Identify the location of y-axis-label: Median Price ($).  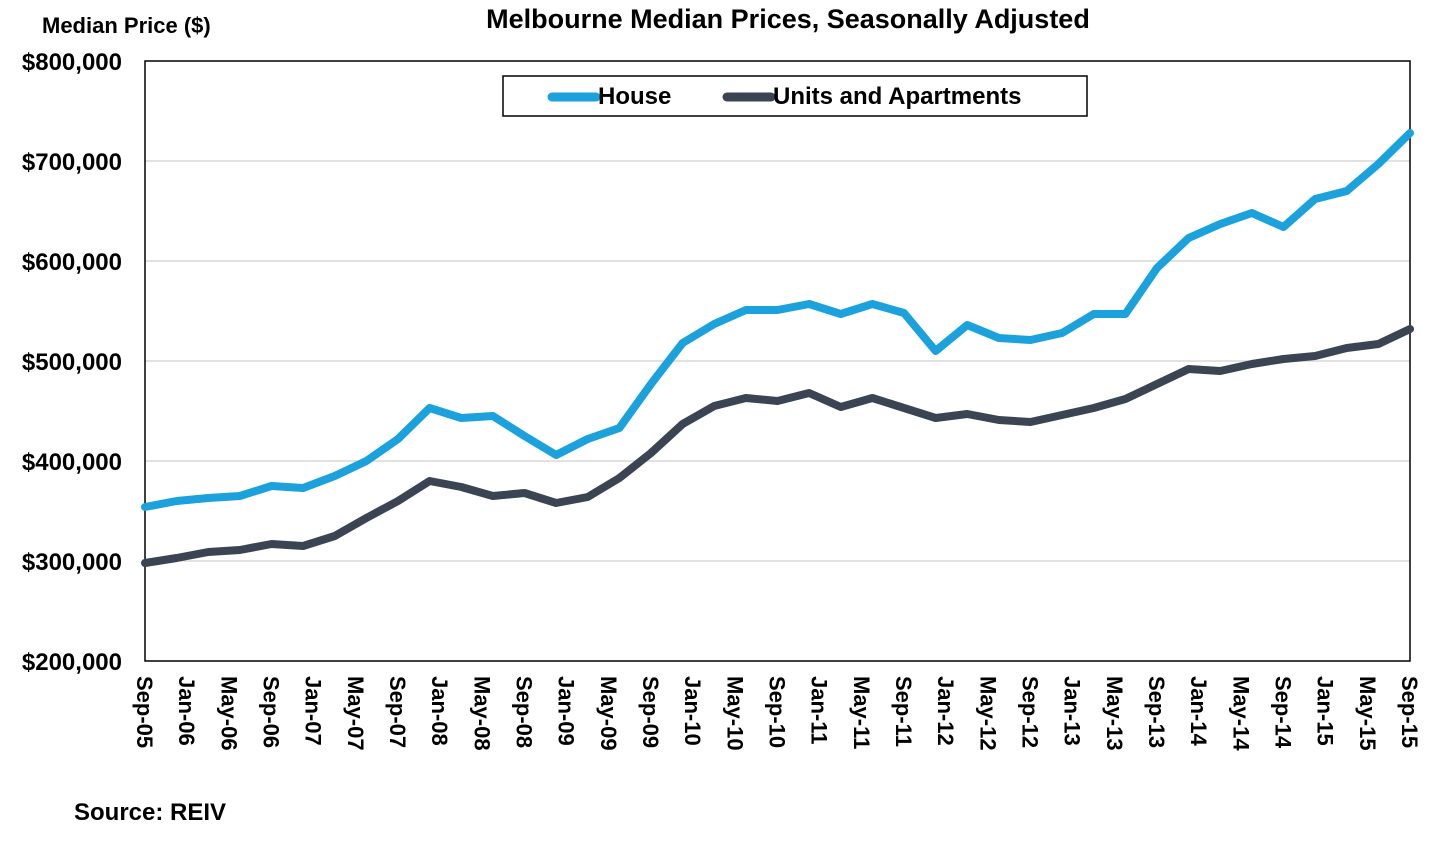
(126, 25).